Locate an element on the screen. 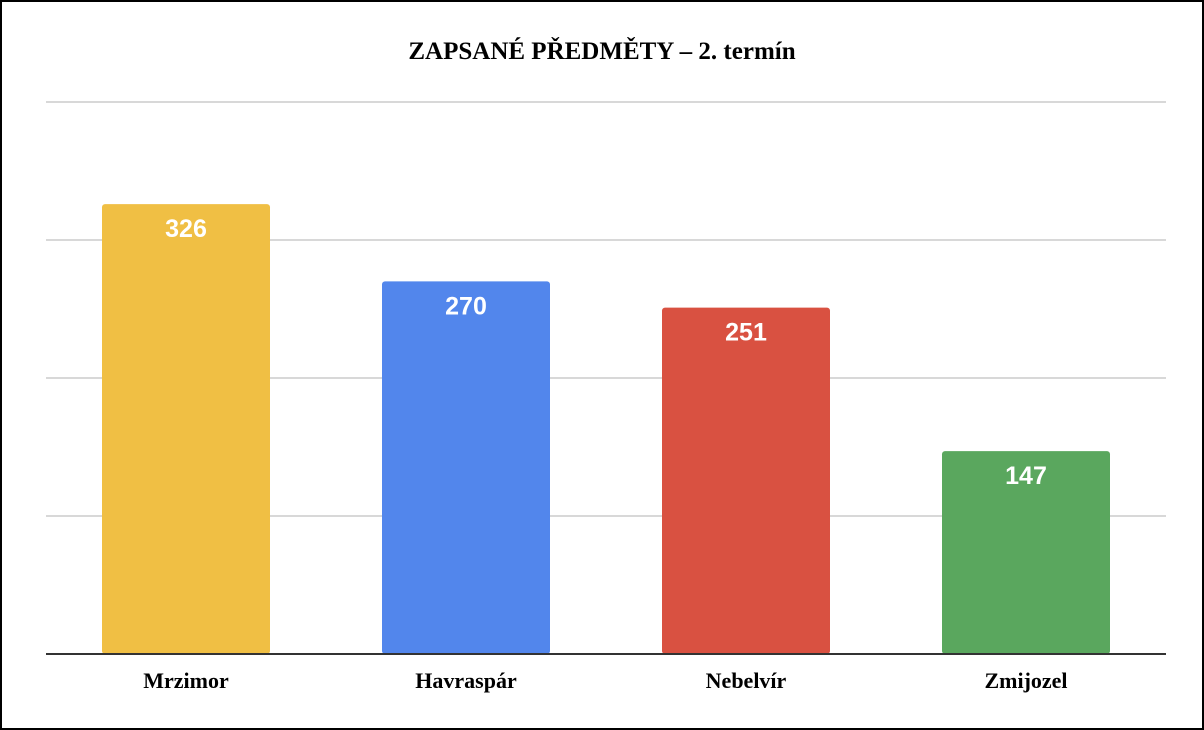  category-labels: Mrzimor Havraspár Nebelvír Zmijozel is located at coordinates (605, 680).